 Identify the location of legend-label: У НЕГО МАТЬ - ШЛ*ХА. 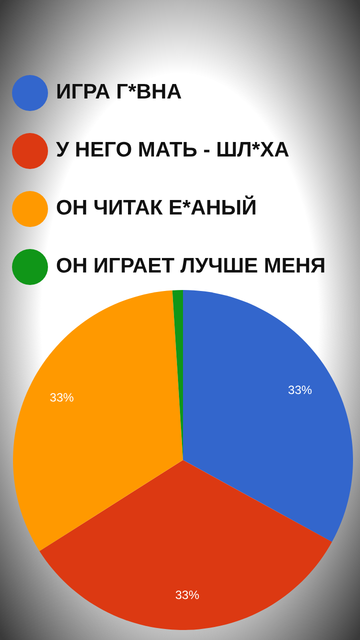
(173, 150).